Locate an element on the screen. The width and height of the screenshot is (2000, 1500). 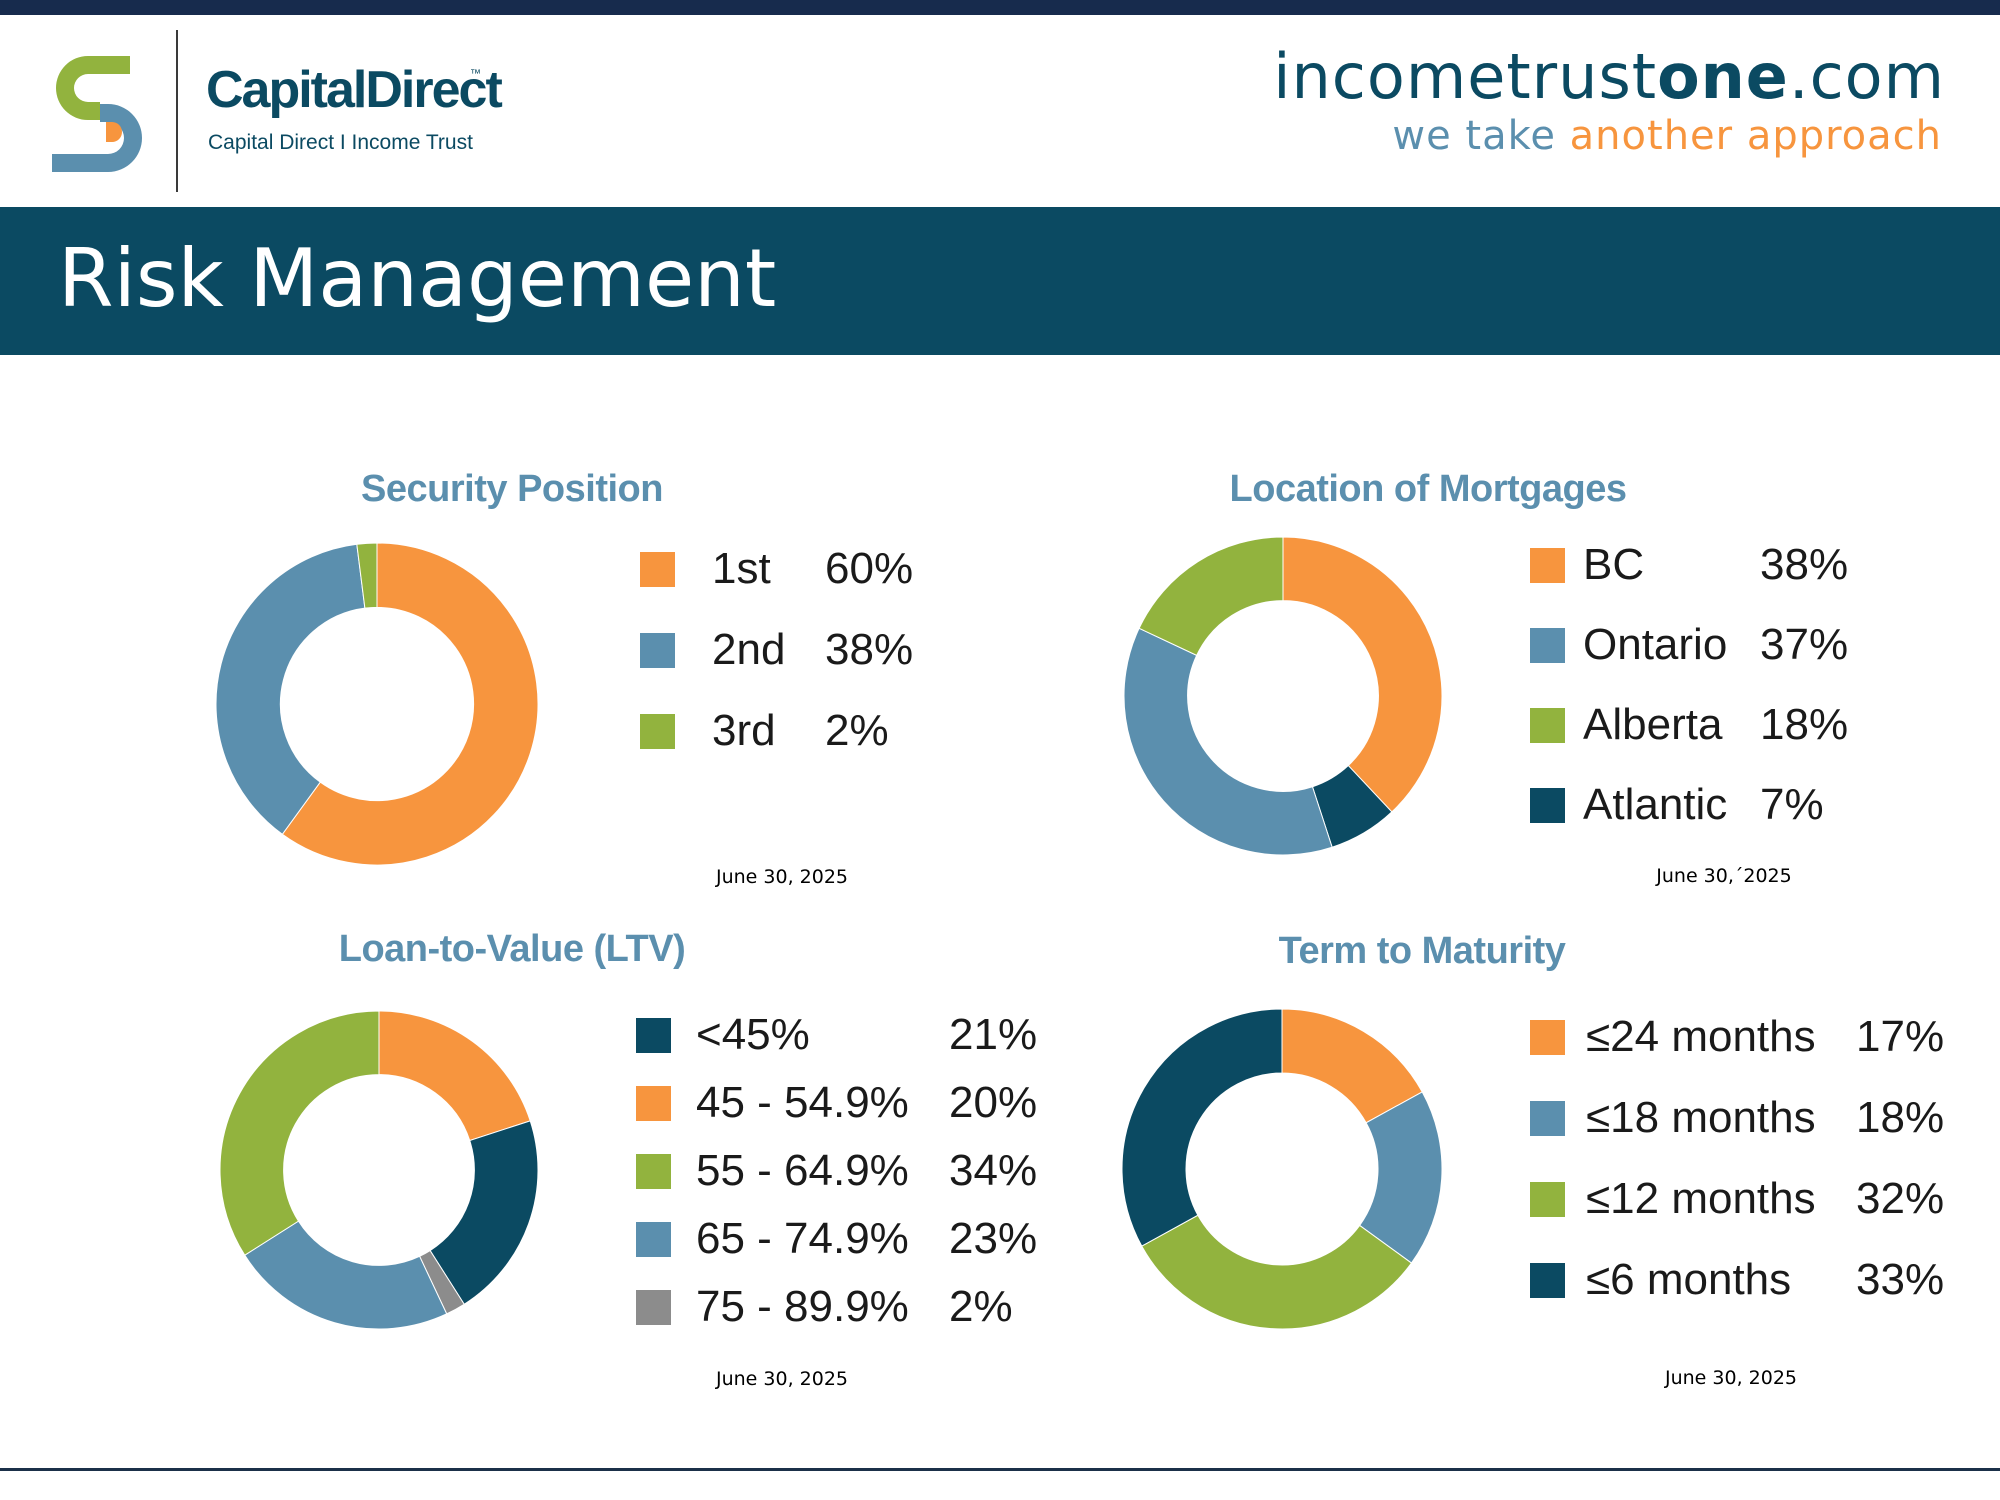
site-url-part: incometrust is located at coordinates (1465, 76).